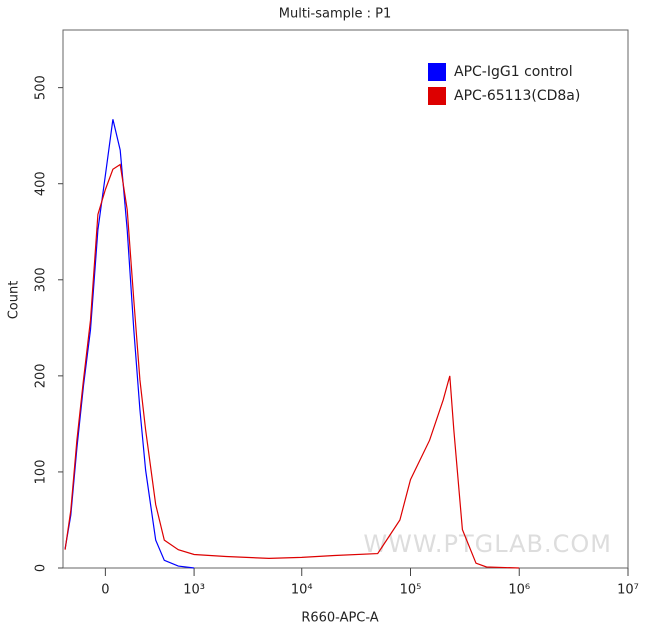 The image size is (650, 629). Describe the element at coordinates (41, 279) in the screenshot. I see `y-tick-label: 300` at that location.